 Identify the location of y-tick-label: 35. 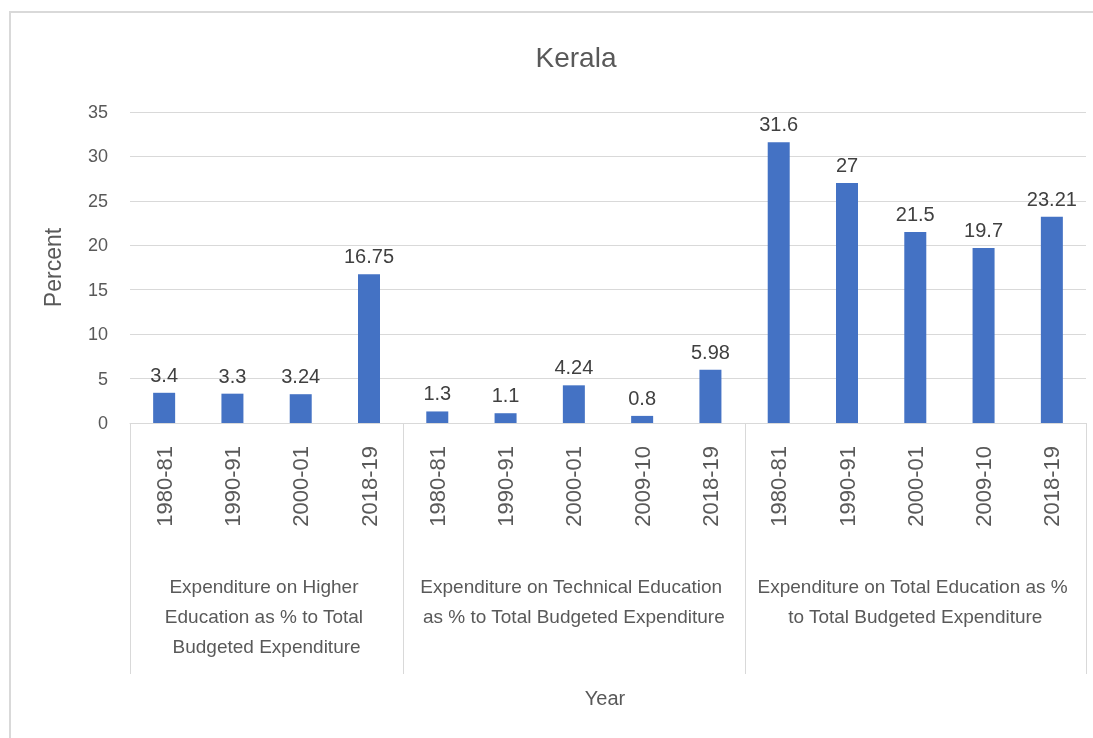
(97, 112).